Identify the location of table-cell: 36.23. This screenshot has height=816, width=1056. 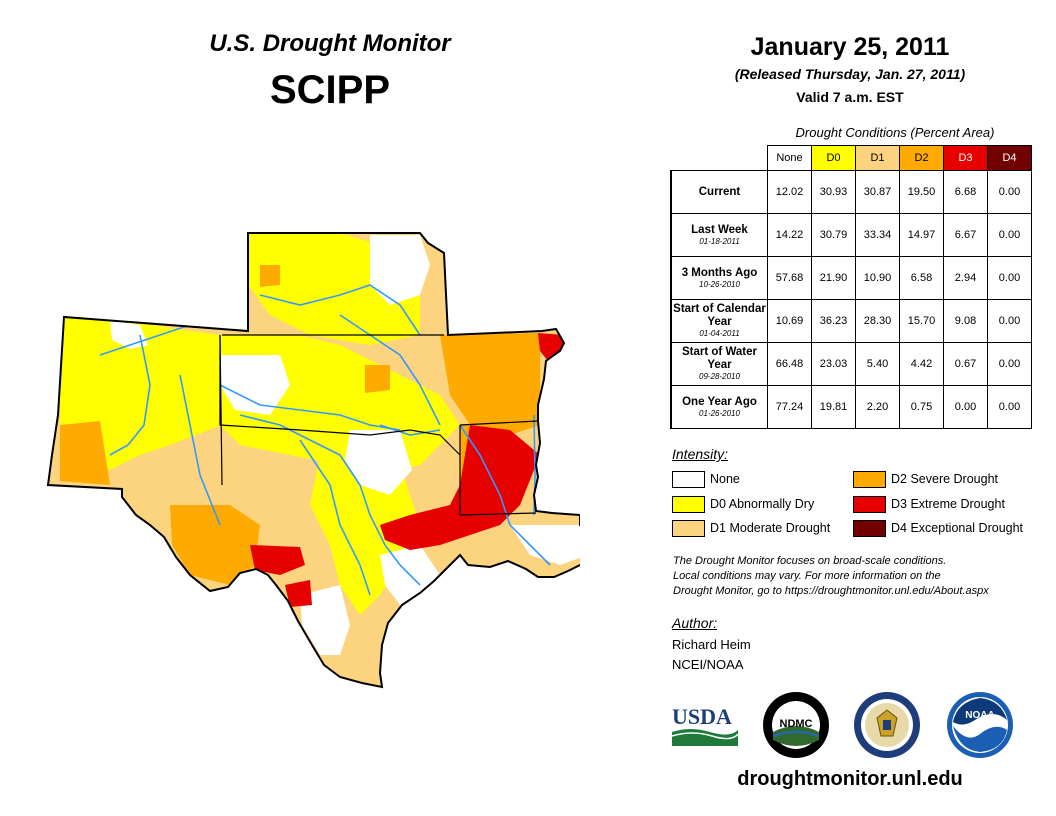
(833, 321).